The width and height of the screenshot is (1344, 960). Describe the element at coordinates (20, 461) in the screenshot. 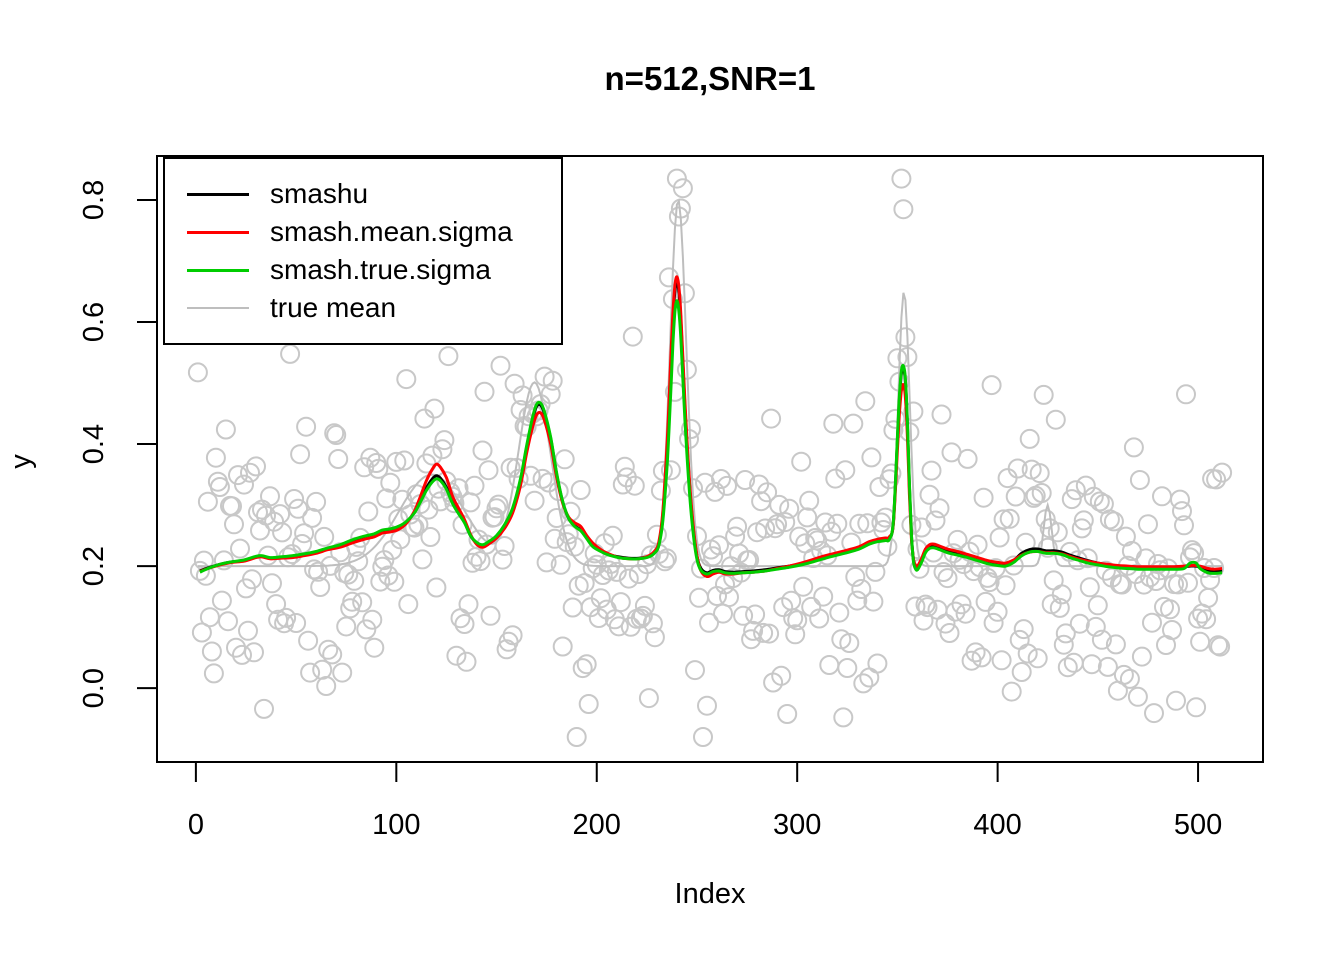

I see `y-axis-title: y` at that location.